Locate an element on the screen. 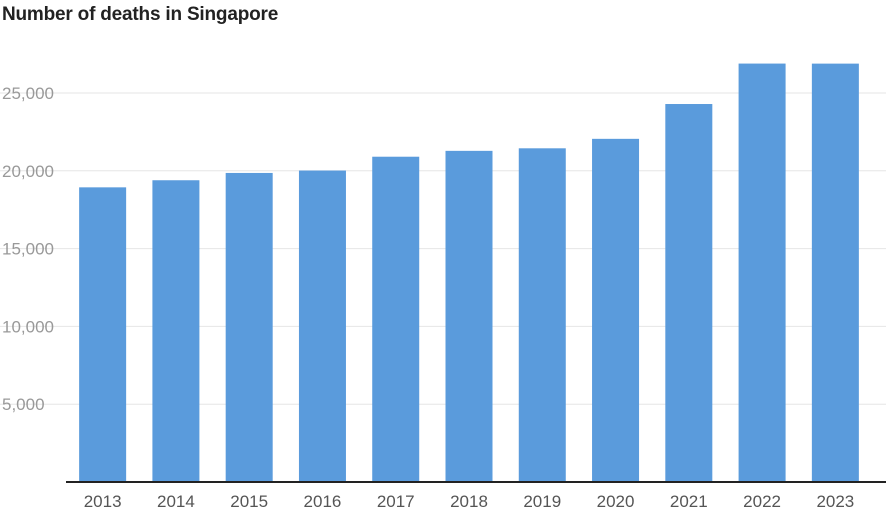 The height and width of the screenshot is (526, 886). x-tick-label: 2016 is located at coordinates (323, 501).